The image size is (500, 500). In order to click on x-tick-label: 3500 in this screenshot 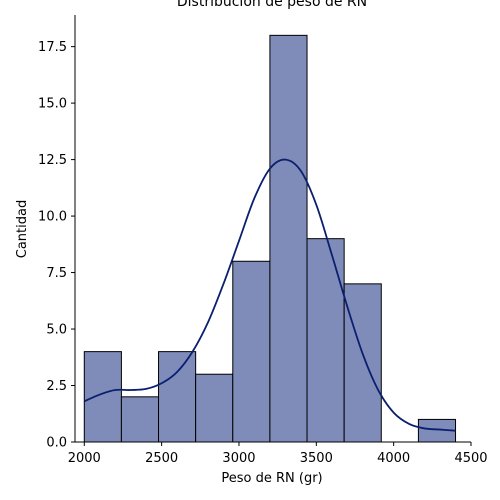, I will do `click(316, 458)`.